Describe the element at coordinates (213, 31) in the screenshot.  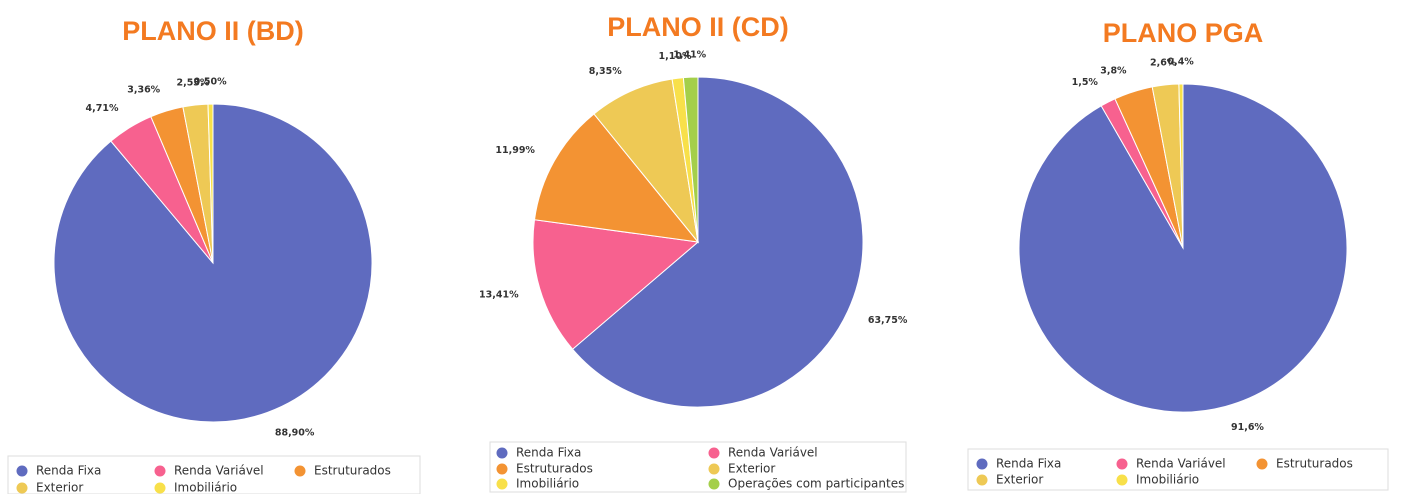
I see `chart-title: PLANO II (BD)` at that location.